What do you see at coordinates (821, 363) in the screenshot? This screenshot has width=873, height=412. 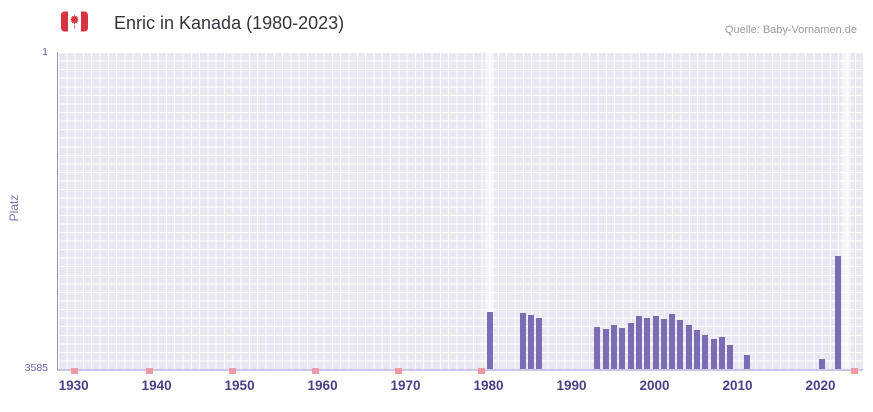 I see `bar-2020` at bounding box center [821, 363].